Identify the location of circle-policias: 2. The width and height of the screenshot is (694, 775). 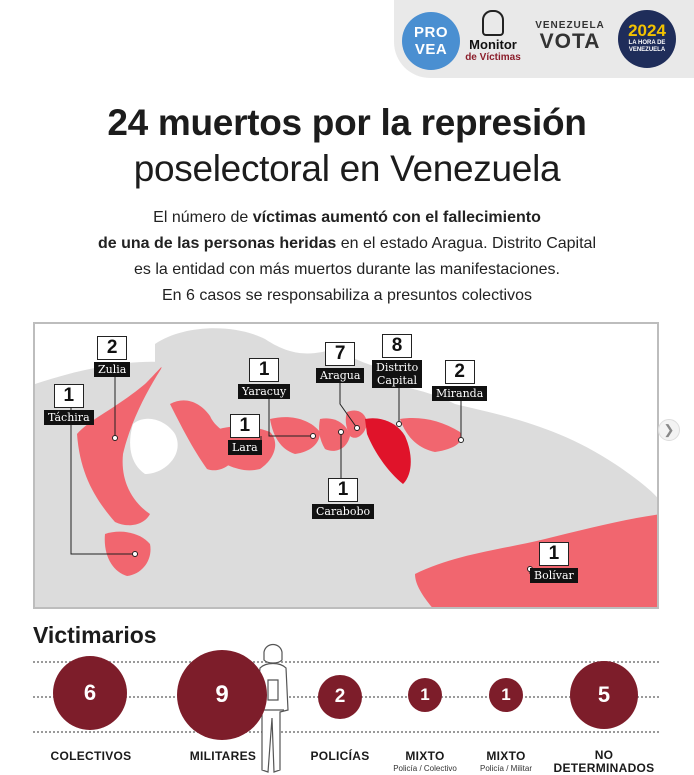
(340, 697).